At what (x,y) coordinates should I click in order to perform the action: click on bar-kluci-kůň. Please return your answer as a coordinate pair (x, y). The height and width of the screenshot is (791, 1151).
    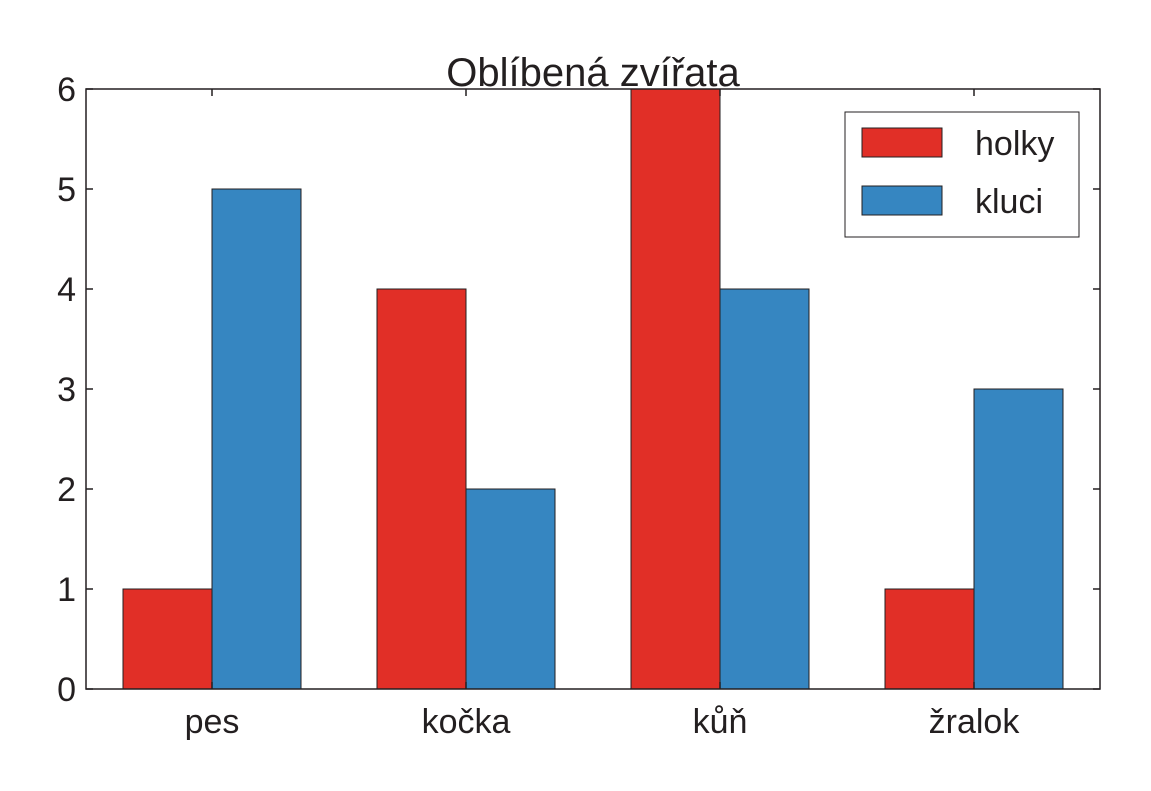
    Looking at the image, I should click on (764, 489).